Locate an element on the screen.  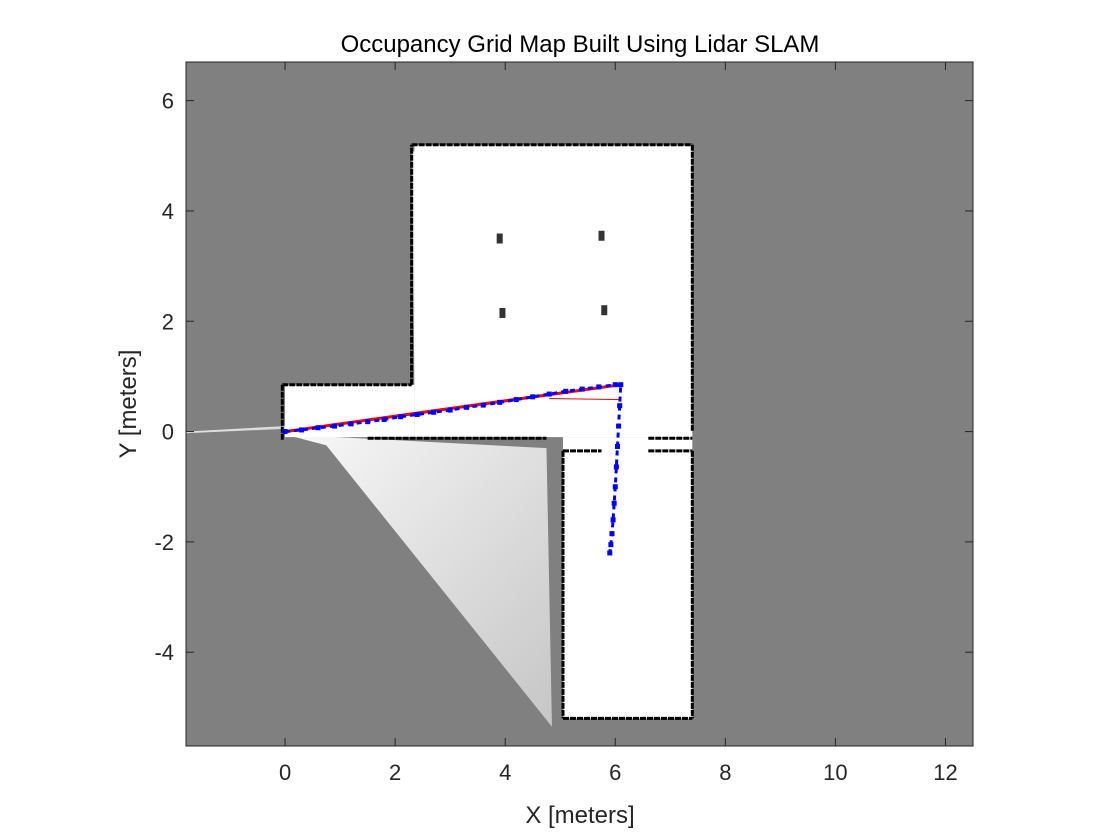
pillar-layer is located at coordinates (552, 274).